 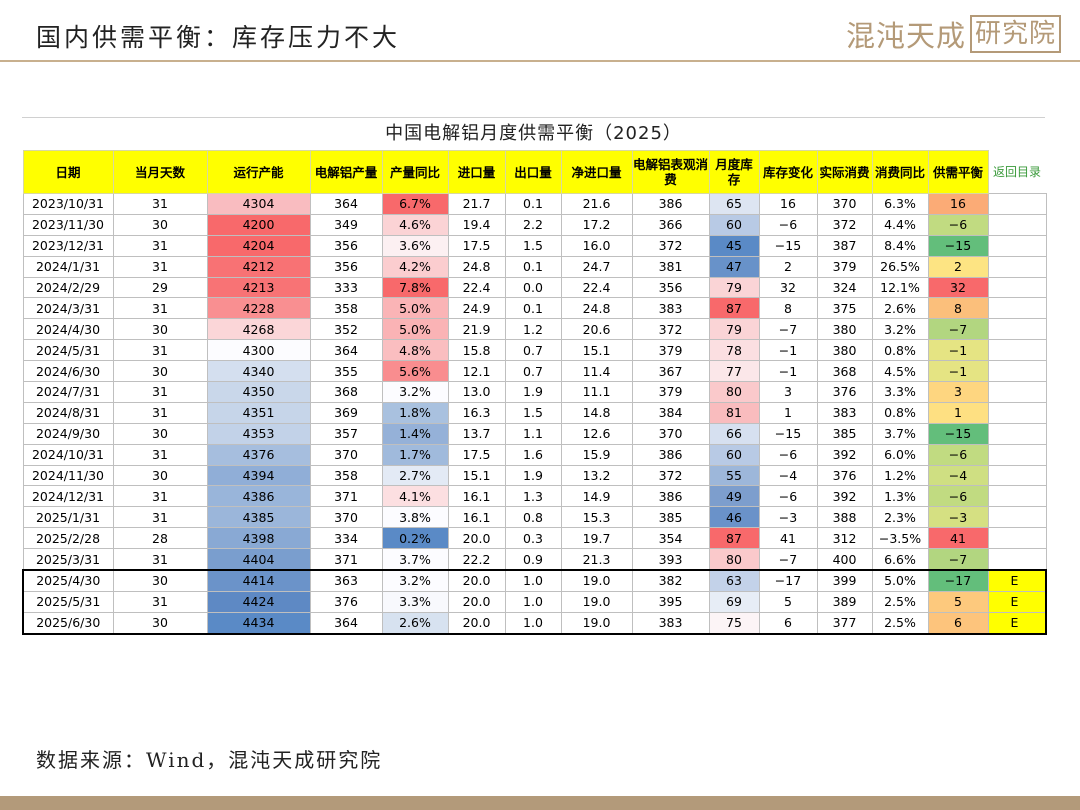 What do you see at coordinates (533, 392) in the screenshot?
I see `table-cell: 1.9` at bounding box center [533, 392].